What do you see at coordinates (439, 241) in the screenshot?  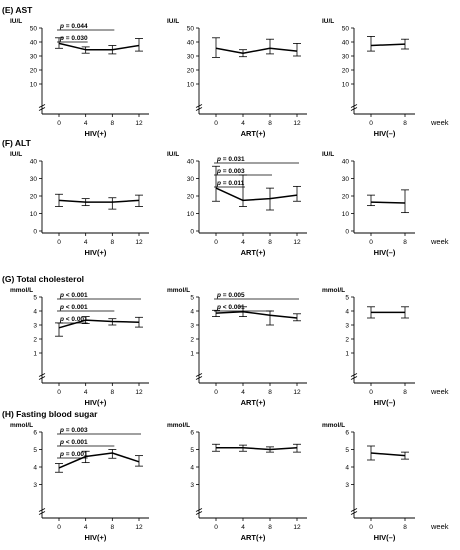 I see `week-label: week` at bounding box center [439, 241].